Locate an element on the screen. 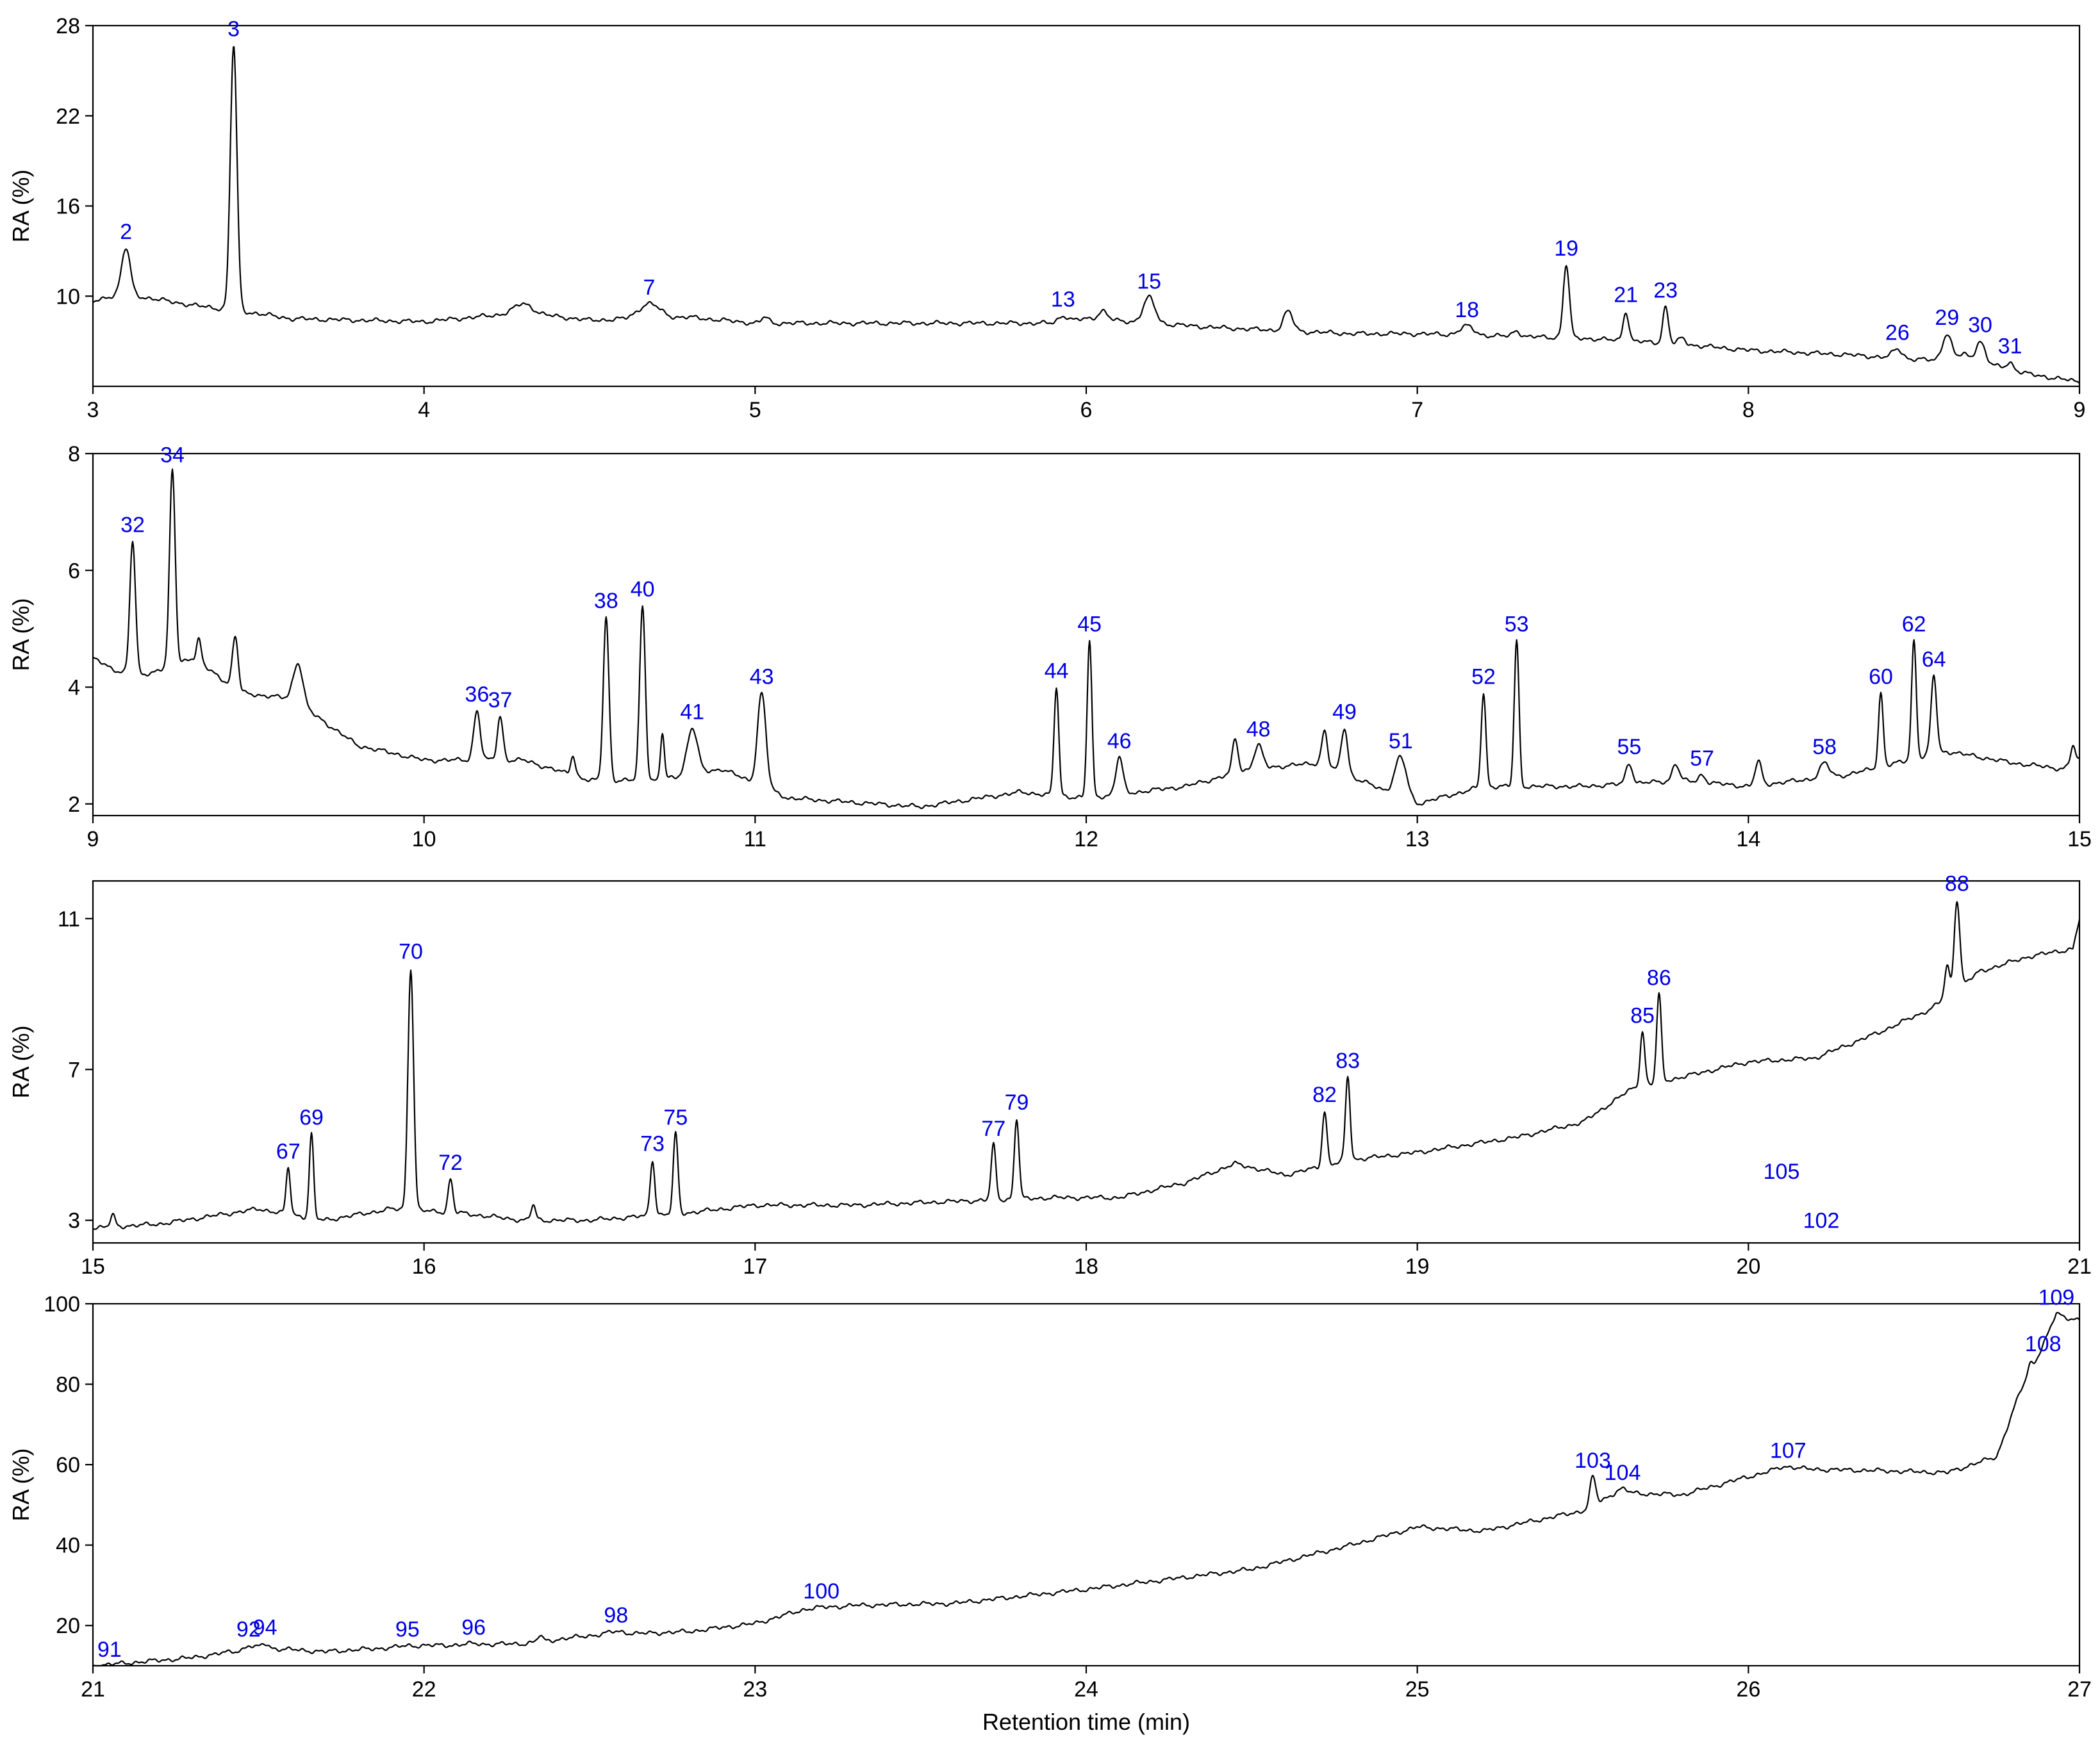 This screenshot has height=1758, width=2100. peak-label: 32 is located at coordinates (133, 525).